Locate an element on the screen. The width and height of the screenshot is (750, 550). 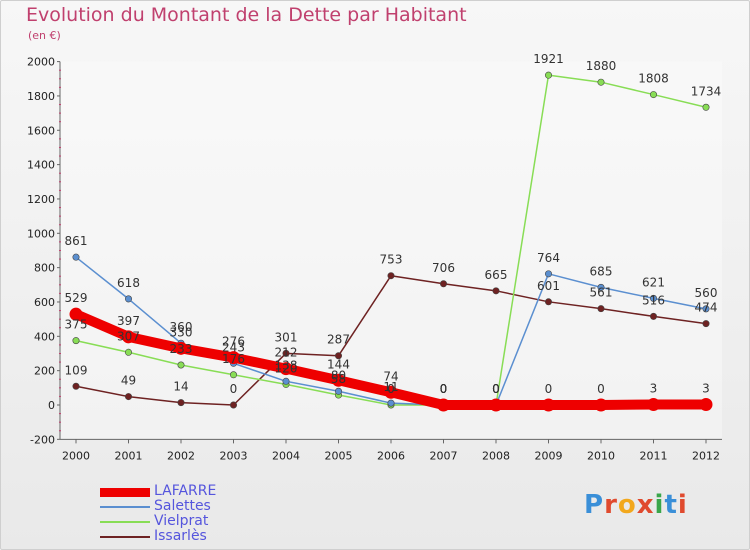
logo-letter: o is located at coordinates (627, 505).